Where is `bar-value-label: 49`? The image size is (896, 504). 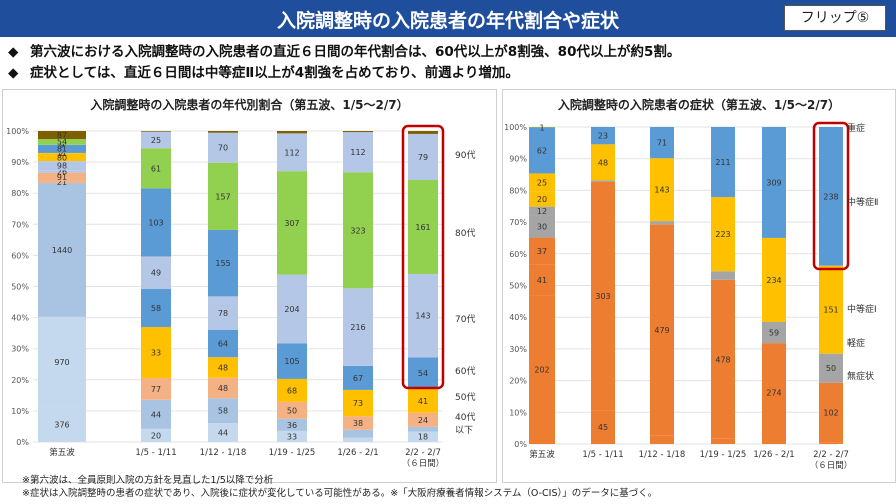 bar-value-label: 49 is located at coordinates (156, 273).